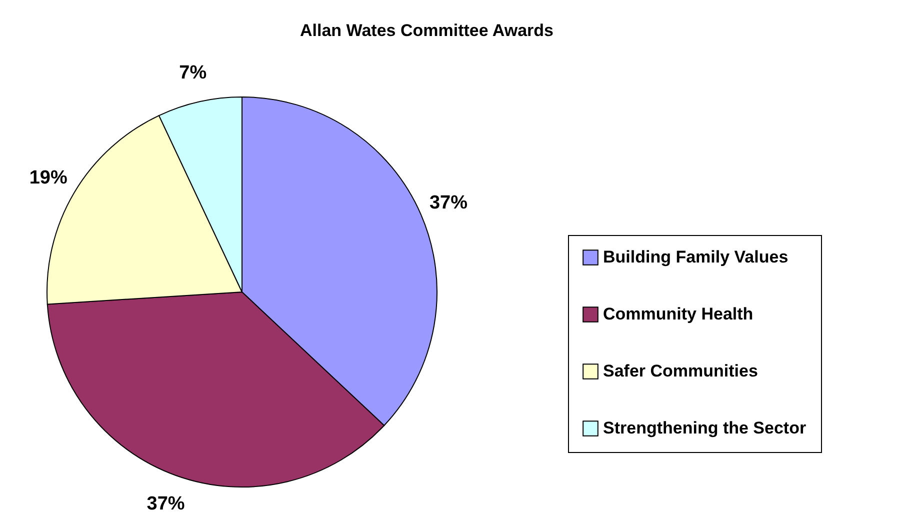 The image size is (901, 513). What do you see at coordinates (678, 314) in the screenshot?
I see `legend-label: Community Health` at bounding box center [678, 314].